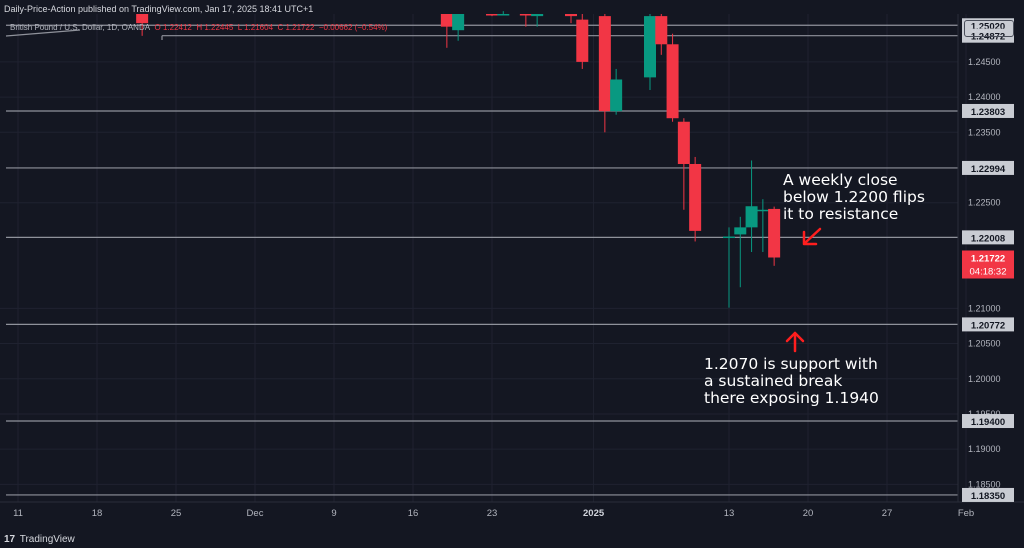  Describe the element at coordinates (296, 27) in the screenshot. I see `legend-close: C 1.21722` at that location.